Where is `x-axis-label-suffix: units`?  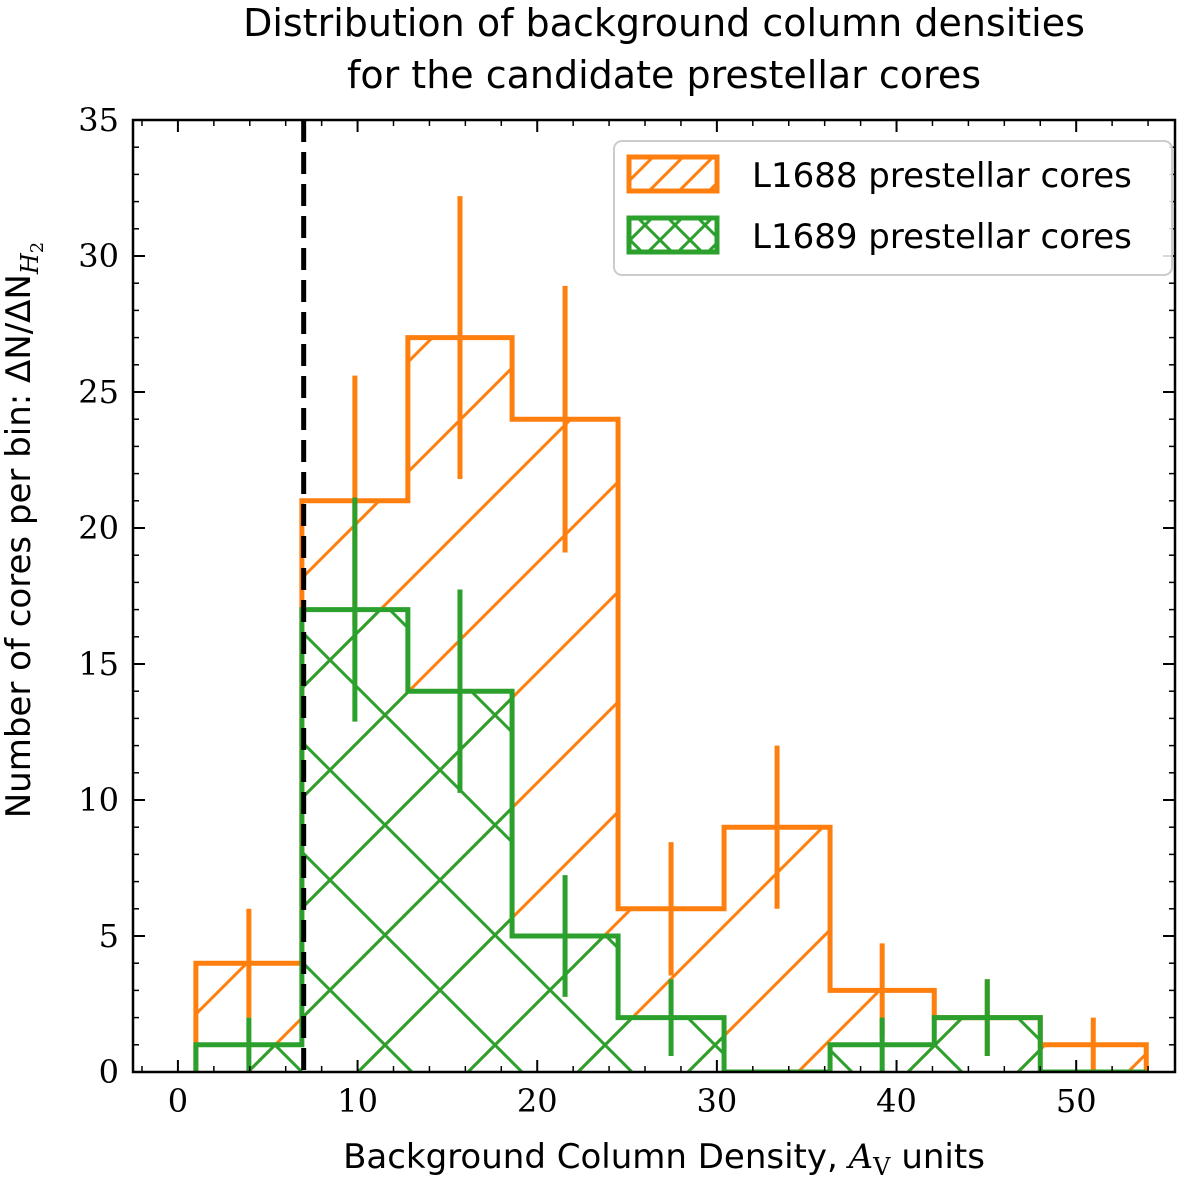
x-axis-label-suffix: units is located at coordinates (938, 1157).